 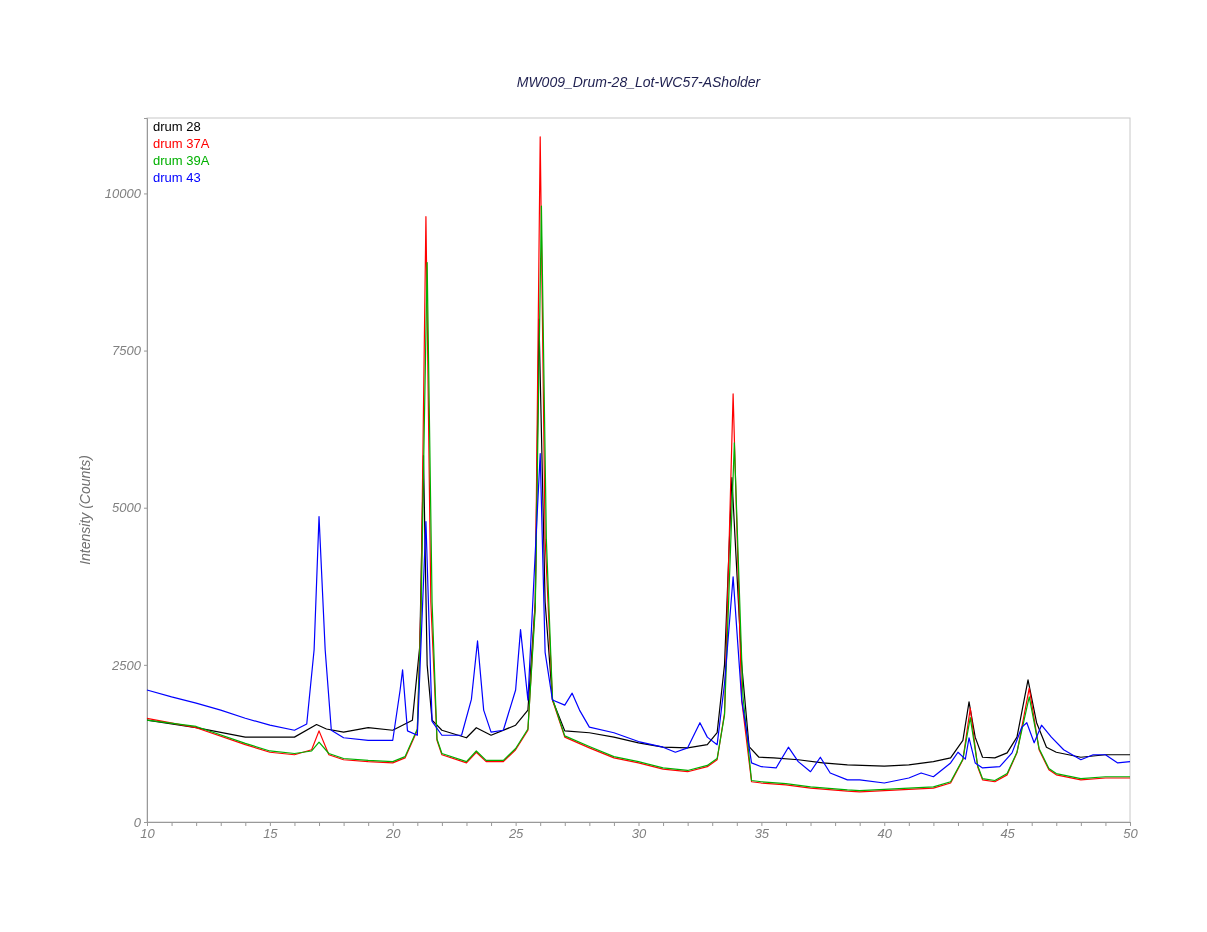 What do you see at coordinates (393, 834) in the screenshot?
I see `x-tick-label: 20` at bounding box center [393, 834].